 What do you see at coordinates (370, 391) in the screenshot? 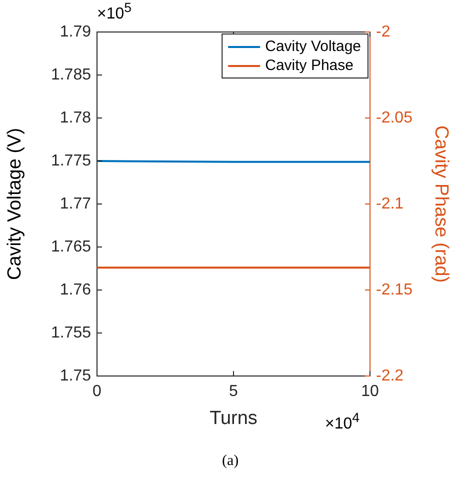
I see `x-tick-label: 10` at bounding box center [370, 391].